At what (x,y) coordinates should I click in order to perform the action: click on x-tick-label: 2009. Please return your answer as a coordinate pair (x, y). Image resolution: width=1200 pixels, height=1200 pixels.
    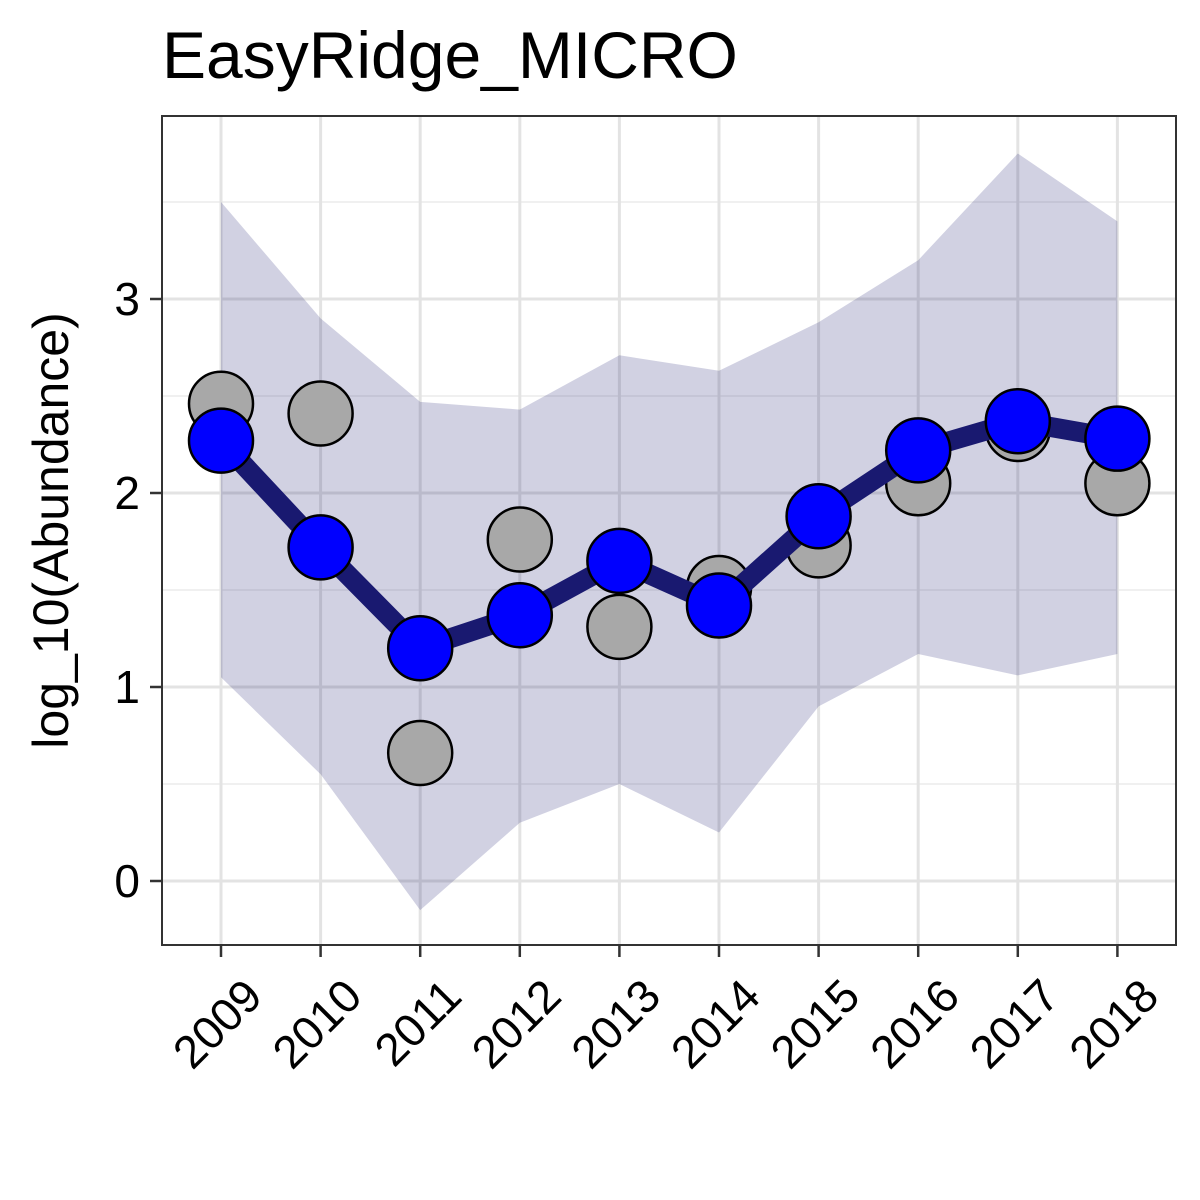
    Looking at the image, I should click on (217, 1023).